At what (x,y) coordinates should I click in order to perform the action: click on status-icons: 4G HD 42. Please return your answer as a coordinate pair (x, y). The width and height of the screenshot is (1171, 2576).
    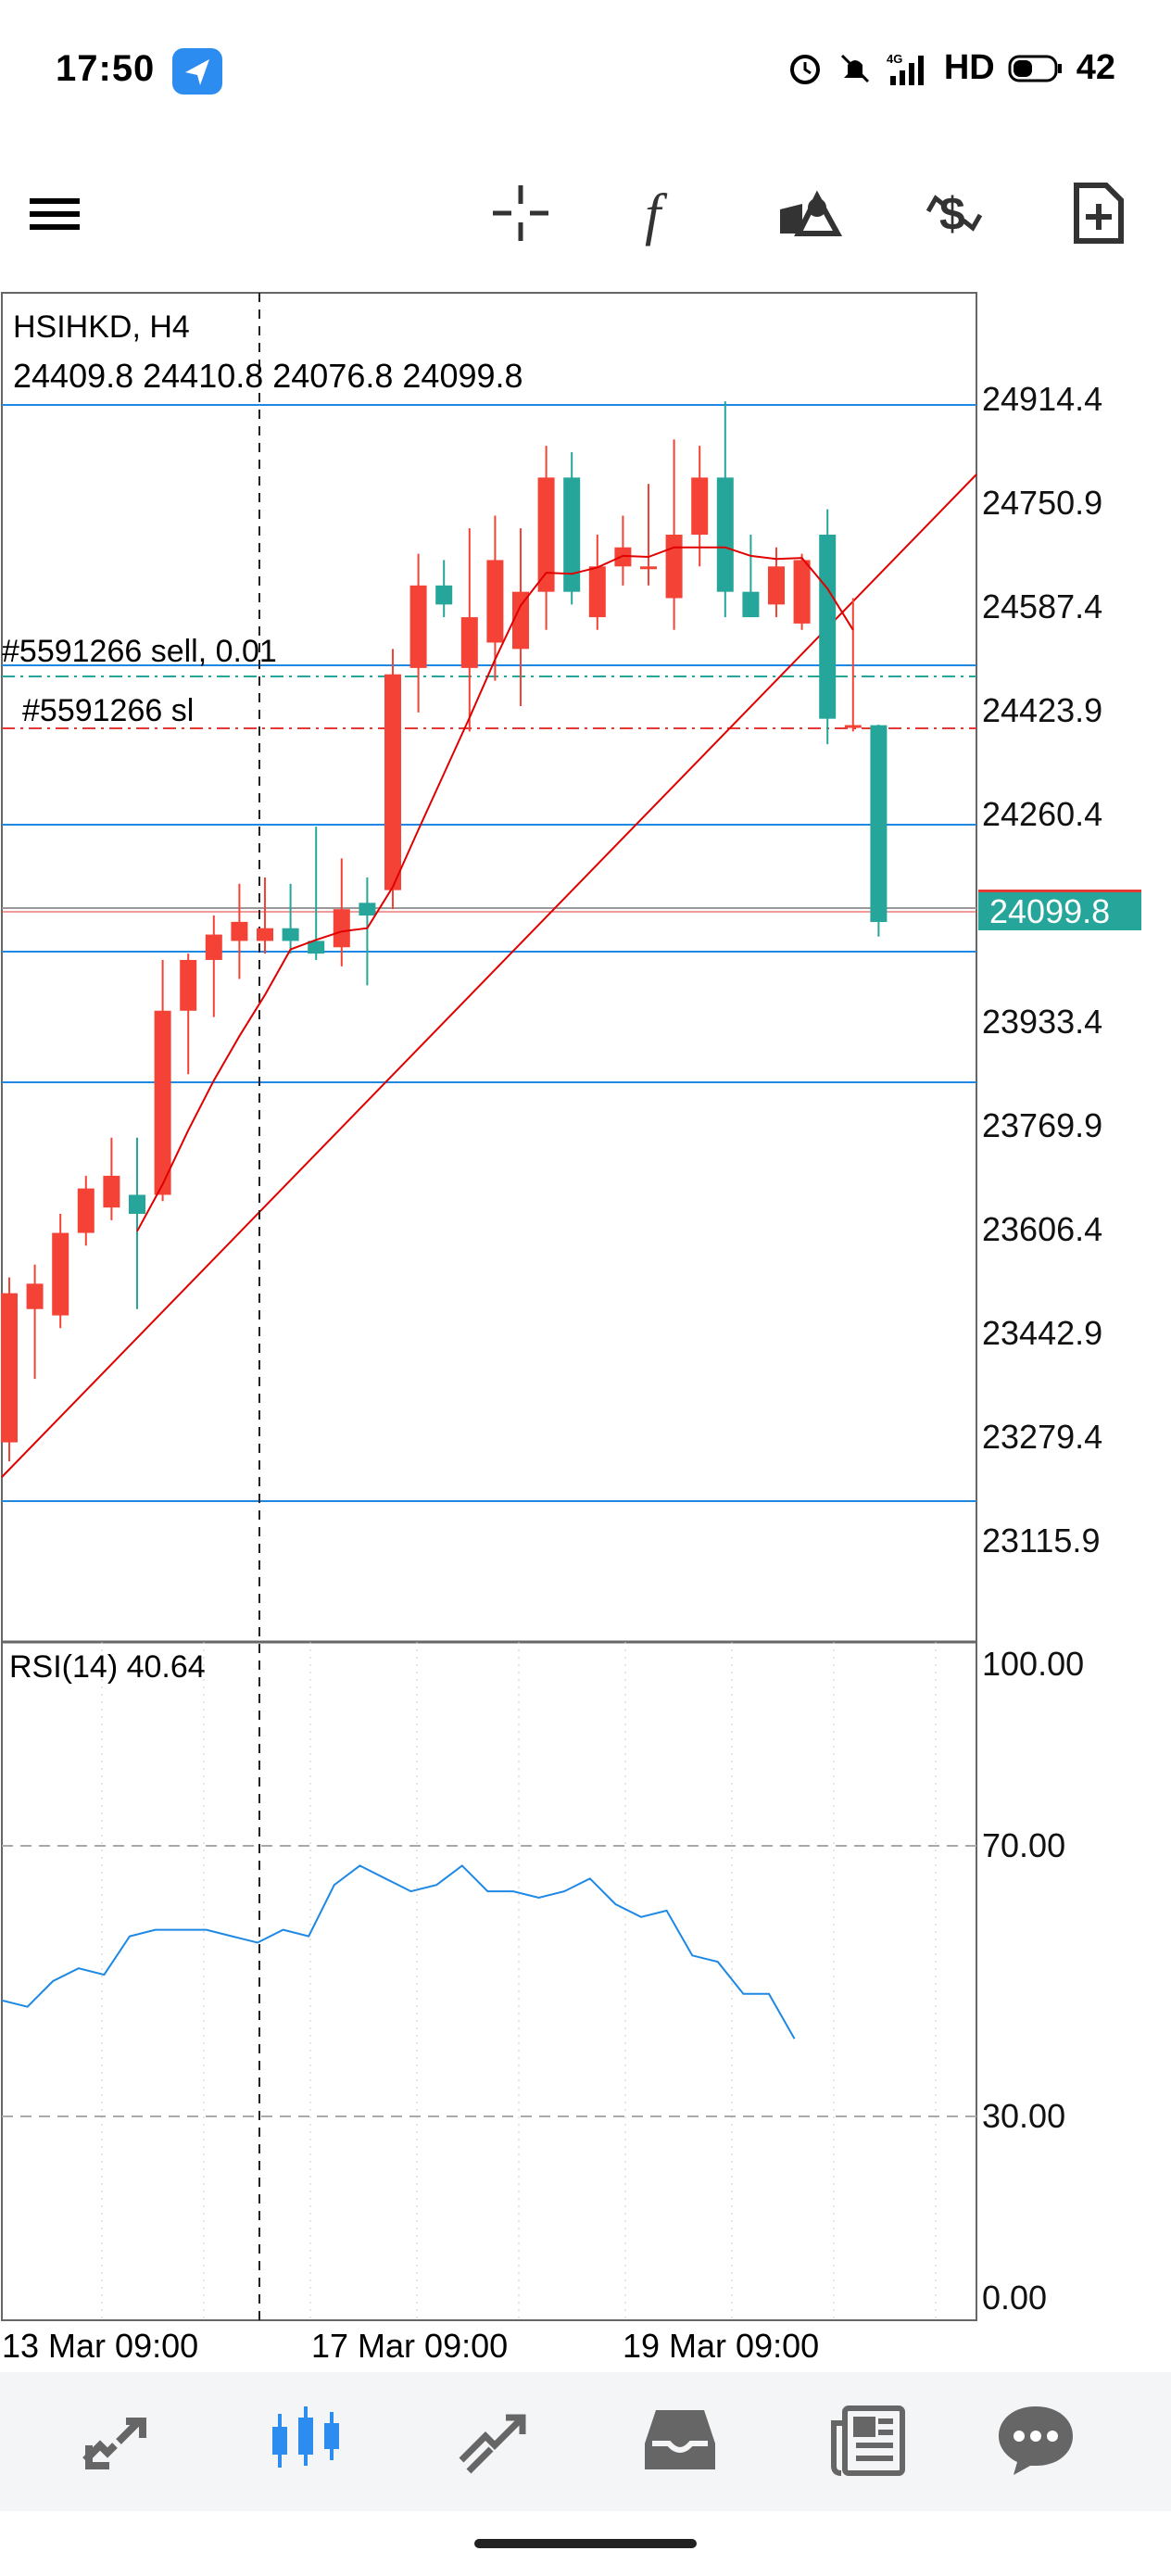
    Looking at the image, I should click on (951, 68).